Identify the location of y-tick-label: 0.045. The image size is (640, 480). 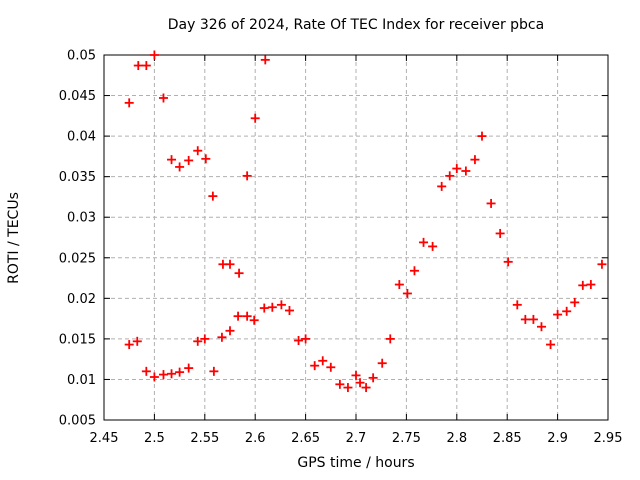
(77, 96).